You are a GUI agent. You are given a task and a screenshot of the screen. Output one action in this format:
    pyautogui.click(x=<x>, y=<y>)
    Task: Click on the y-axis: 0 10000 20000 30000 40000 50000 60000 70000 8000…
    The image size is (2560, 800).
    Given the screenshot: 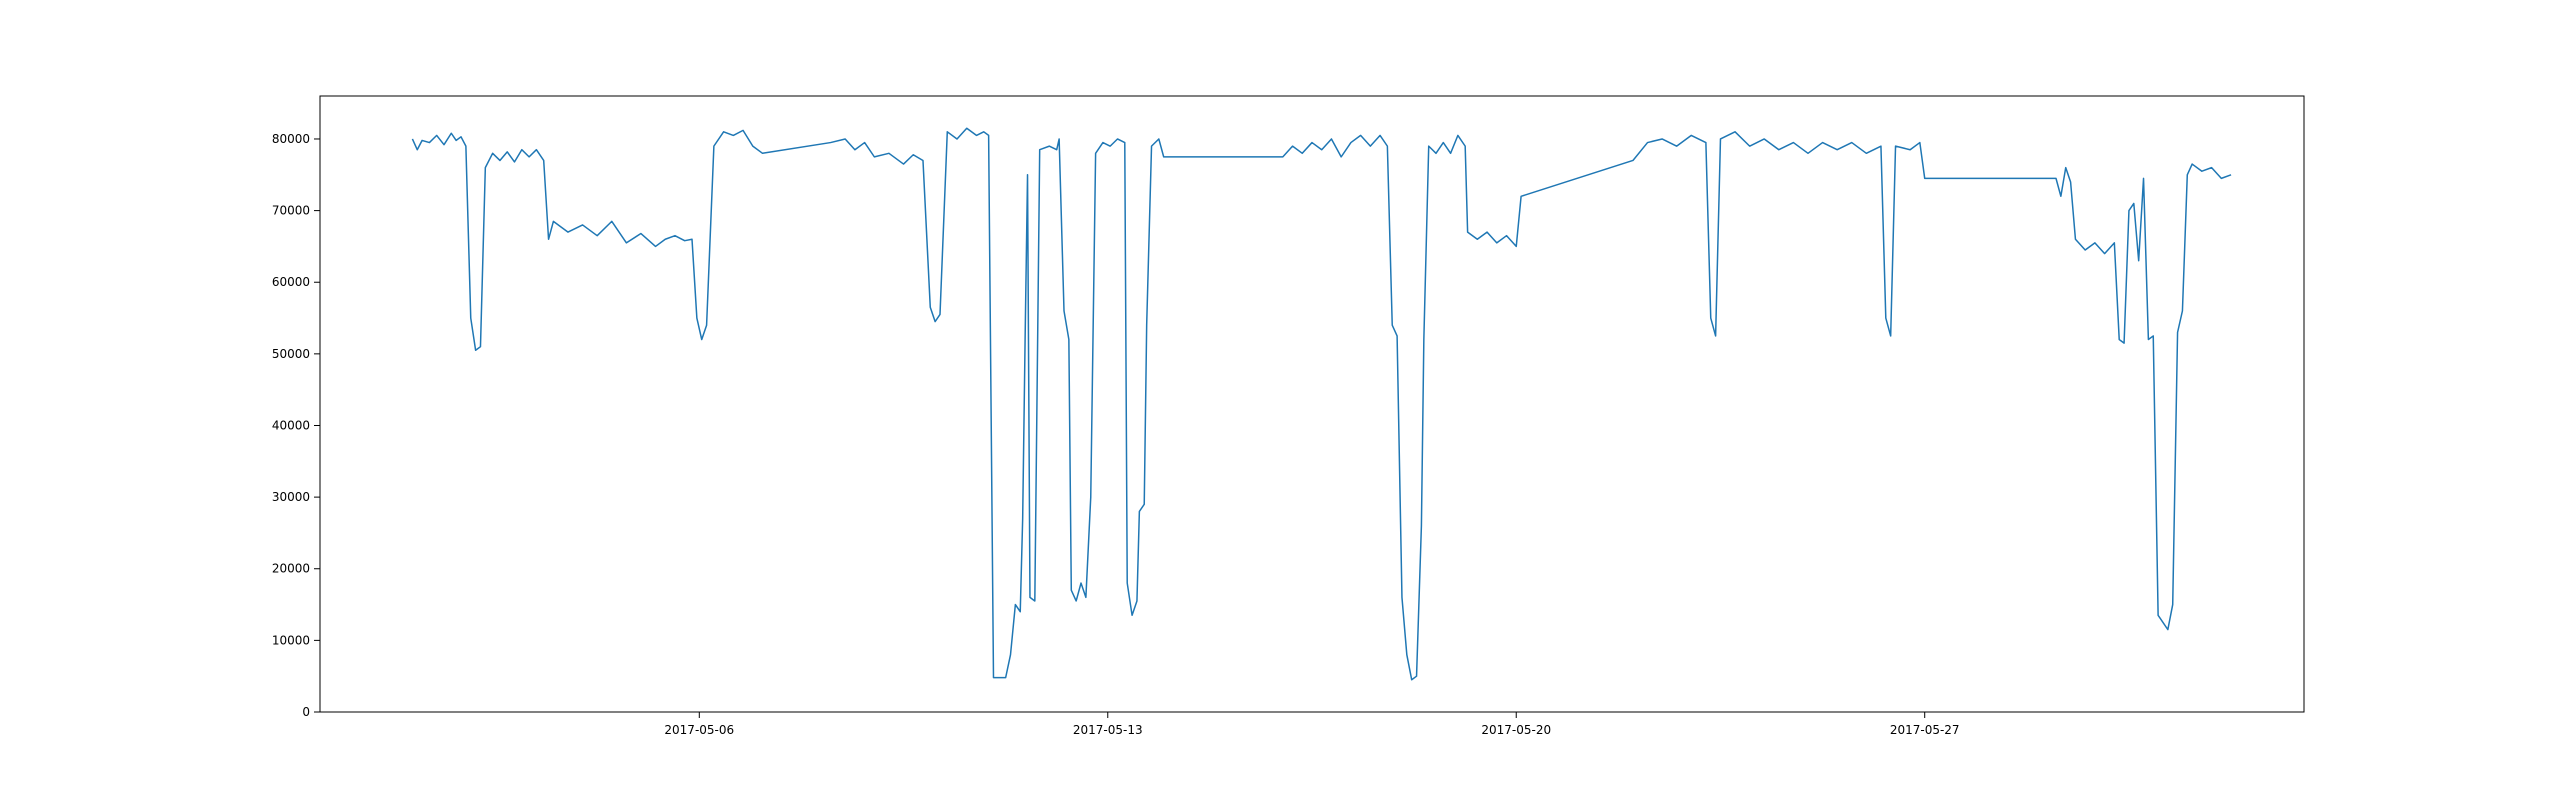 What is the action you would take?
    pyautogui.click(x=296, y=425)
    